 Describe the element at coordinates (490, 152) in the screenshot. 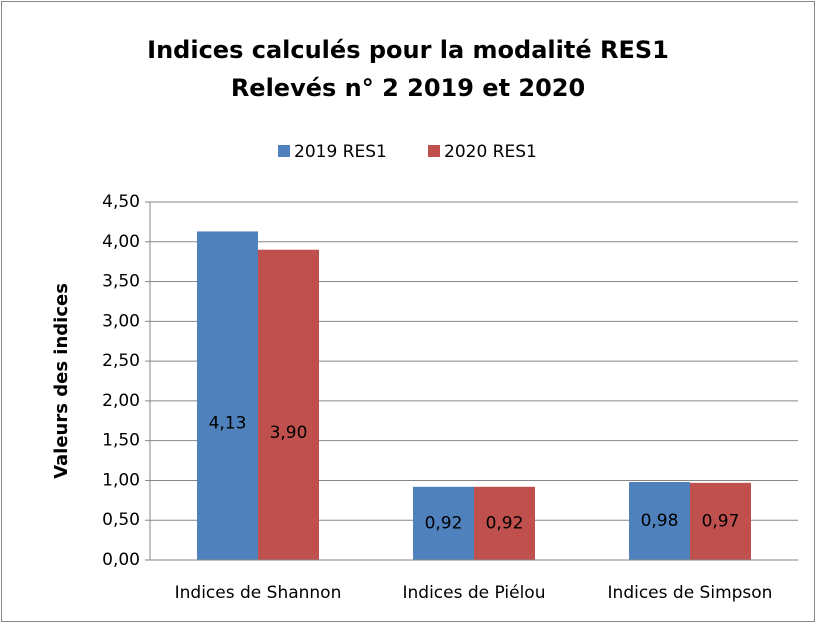

I see `legend-label: 2020 RES1` at that location.